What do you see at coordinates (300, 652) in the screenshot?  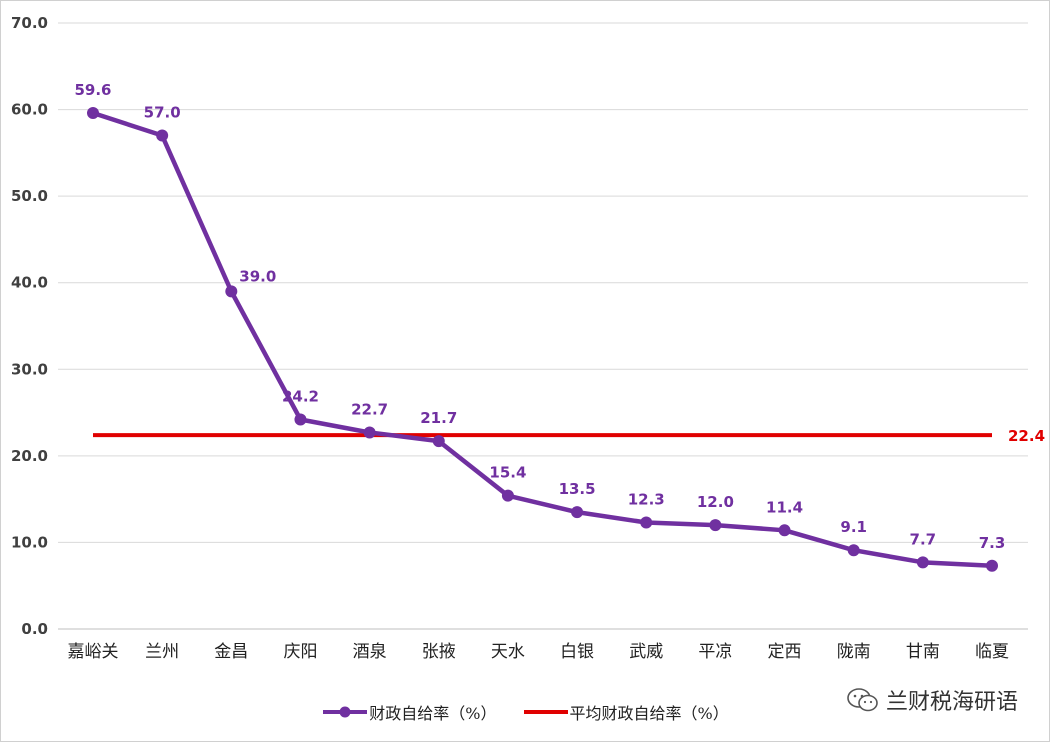 I see `x-category-label: 庆阳` at bounding box center [300, 652].